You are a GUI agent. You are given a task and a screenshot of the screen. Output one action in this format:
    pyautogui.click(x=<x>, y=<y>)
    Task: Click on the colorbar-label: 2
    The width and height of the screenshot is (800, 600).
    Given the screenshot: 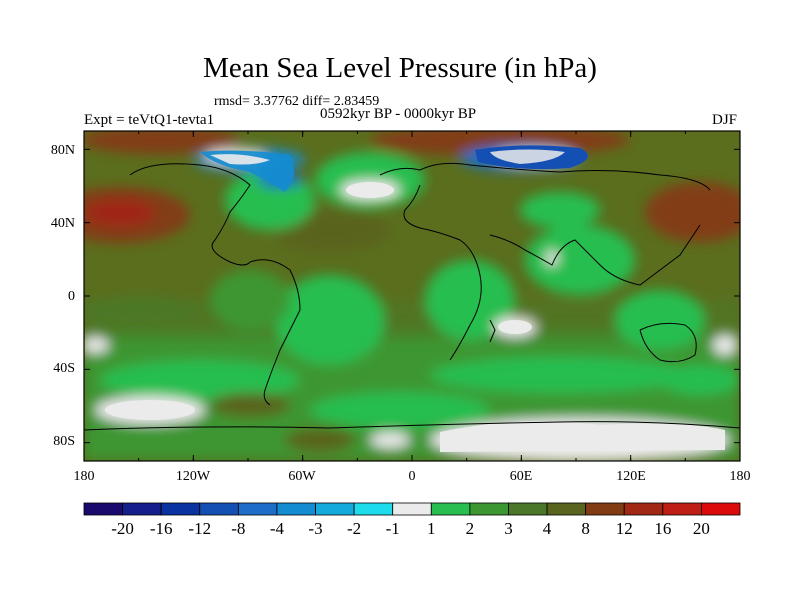 What is the action you would take?
    pyautogui.click(x=470, y=528)
    